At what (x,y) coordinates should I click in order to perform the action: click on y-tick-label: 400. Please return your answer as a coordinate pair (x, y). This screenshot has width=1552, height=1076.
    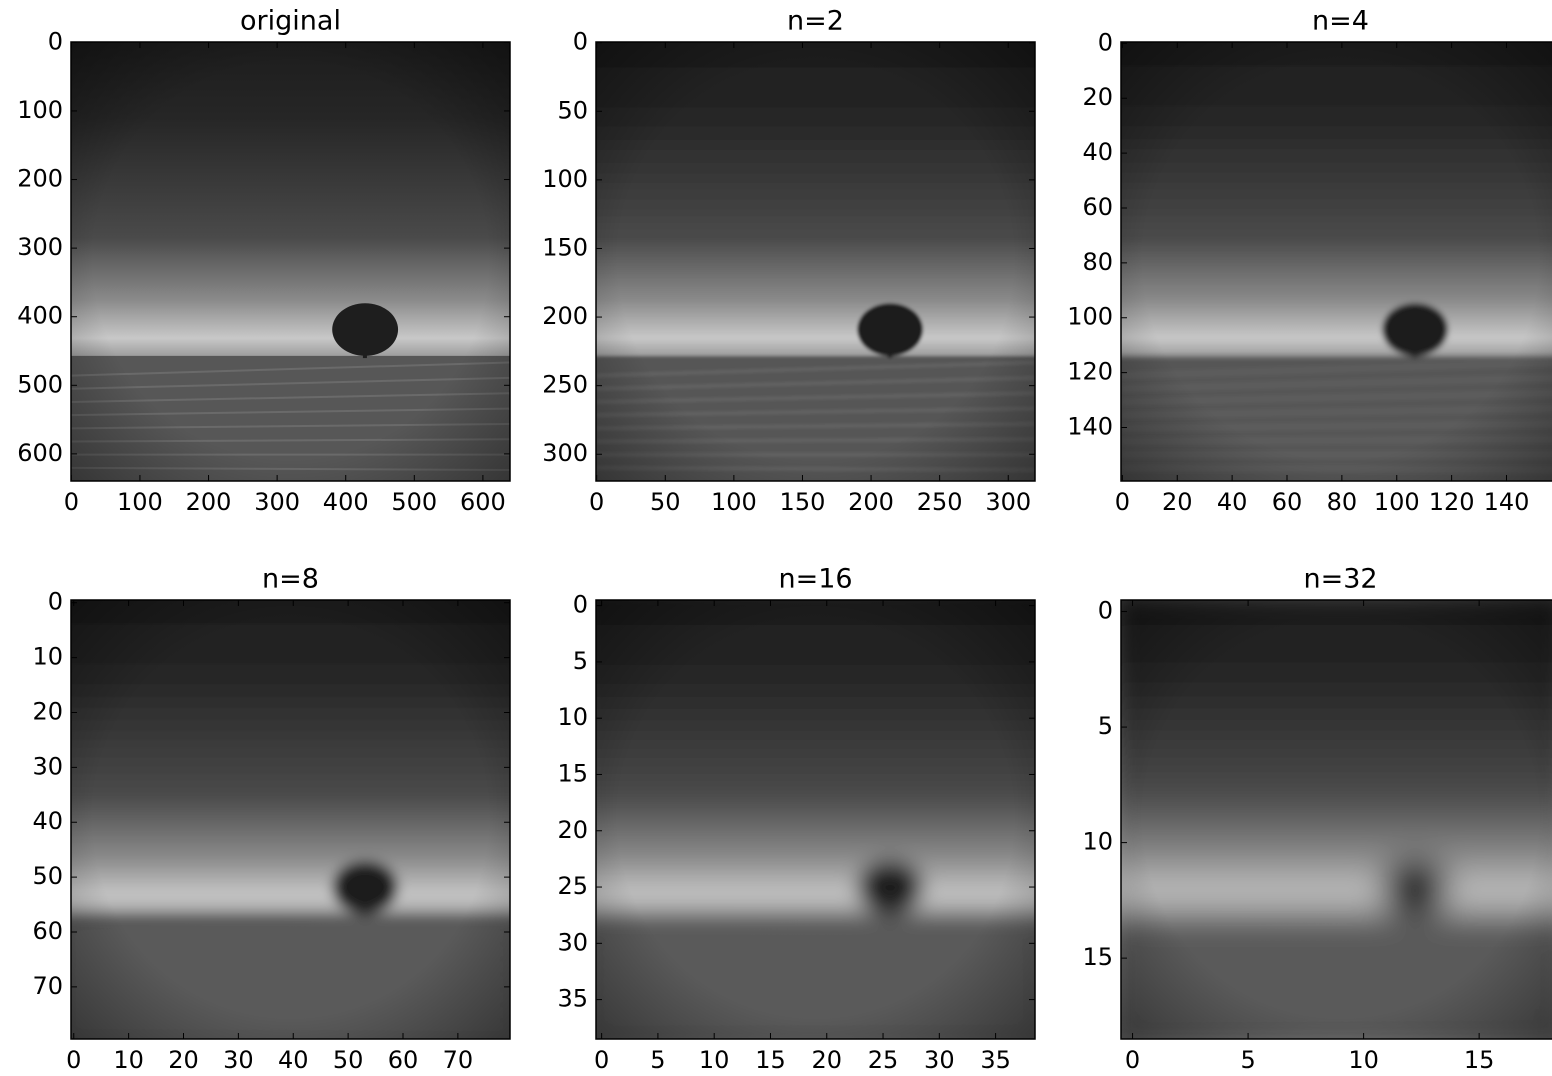
    Looking at the image, I should click on (40, 316).